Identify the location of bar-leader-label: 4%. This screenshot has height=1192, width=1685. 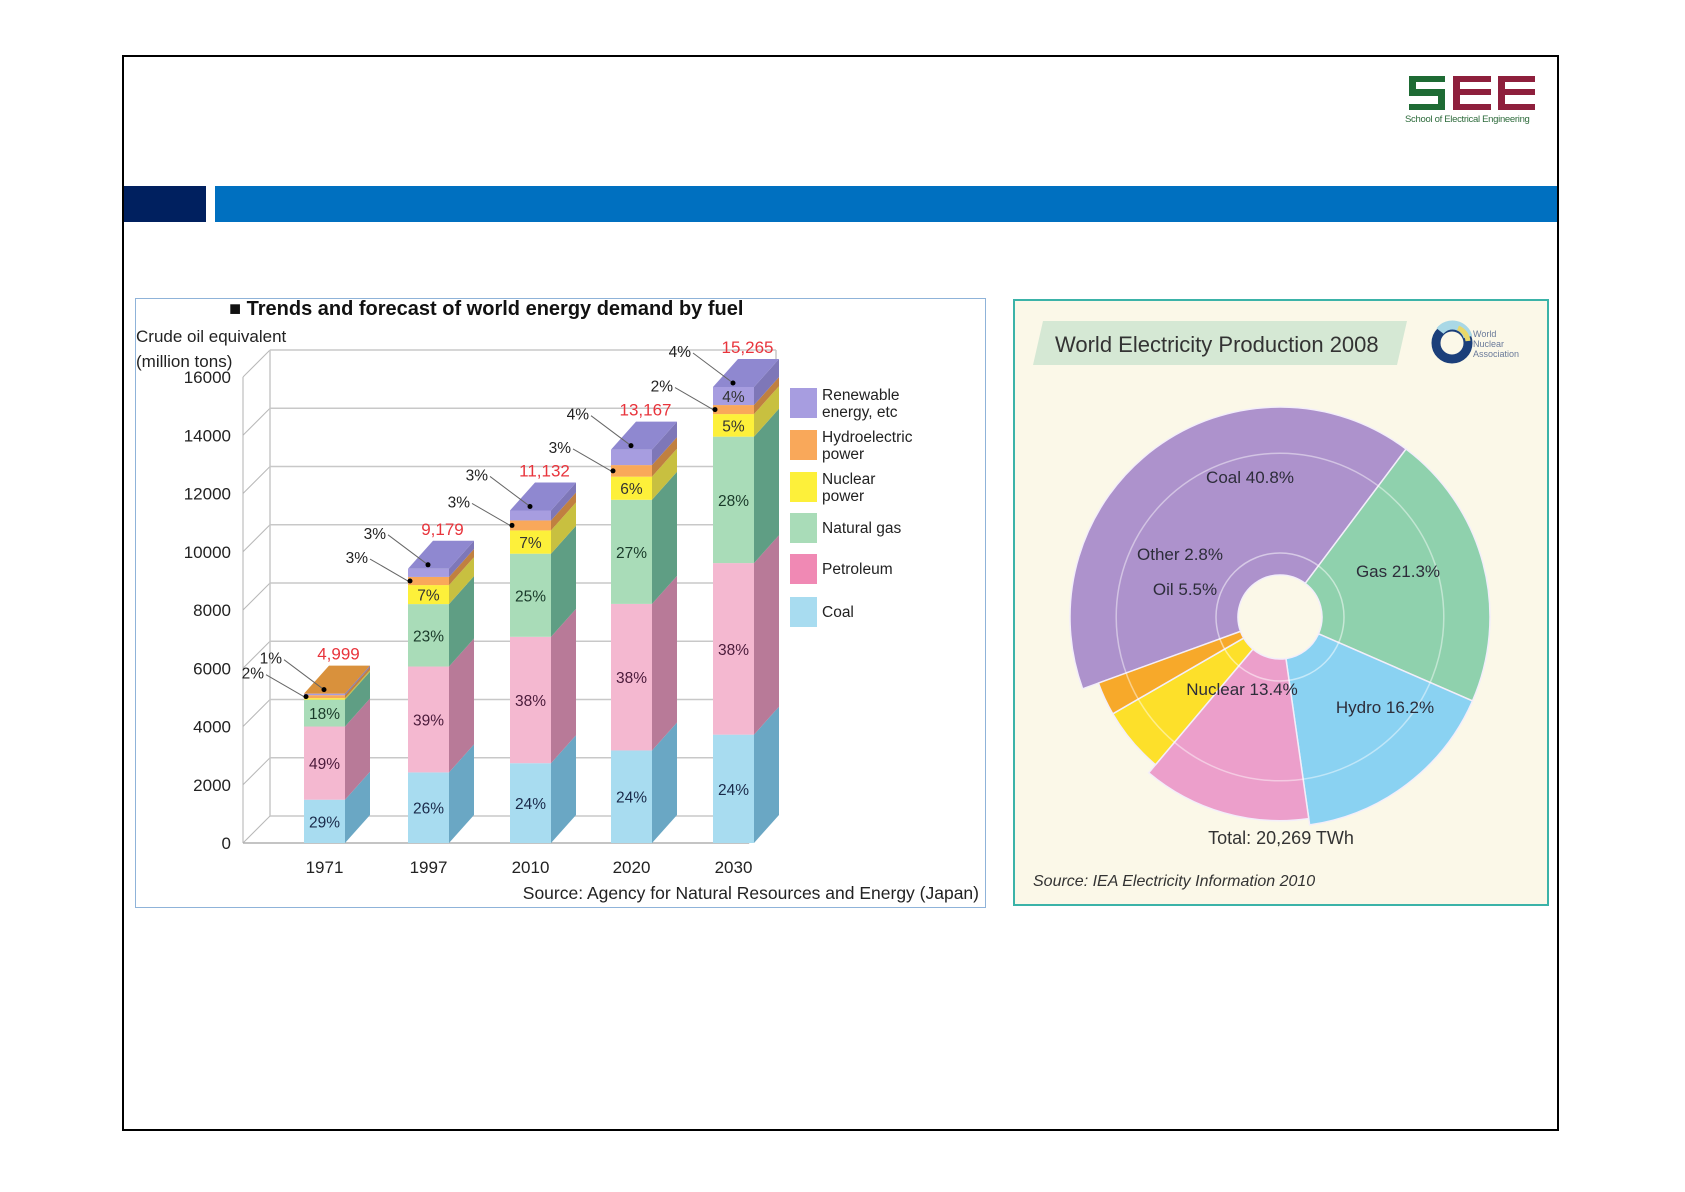
(680, 352).